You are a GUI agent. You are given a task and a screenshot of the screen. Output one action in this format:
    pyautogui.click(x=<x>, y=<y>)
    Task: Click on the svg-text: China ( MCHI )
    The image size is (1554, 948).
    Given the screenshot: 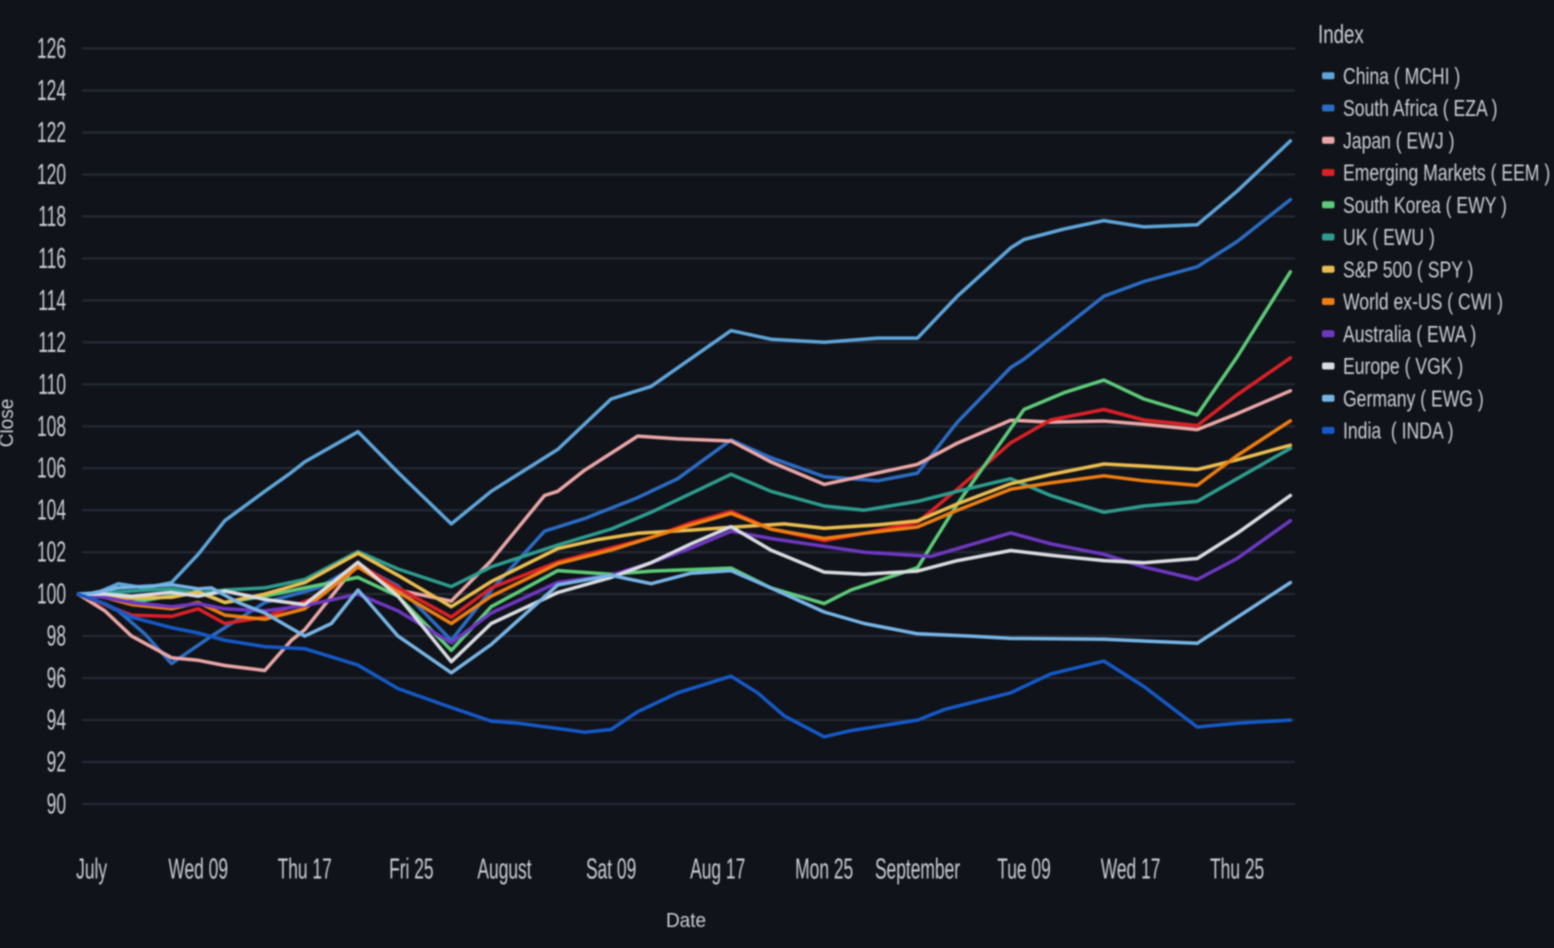 What is the action you would take?
    pyautogui.click(x=1401, y=77)
    